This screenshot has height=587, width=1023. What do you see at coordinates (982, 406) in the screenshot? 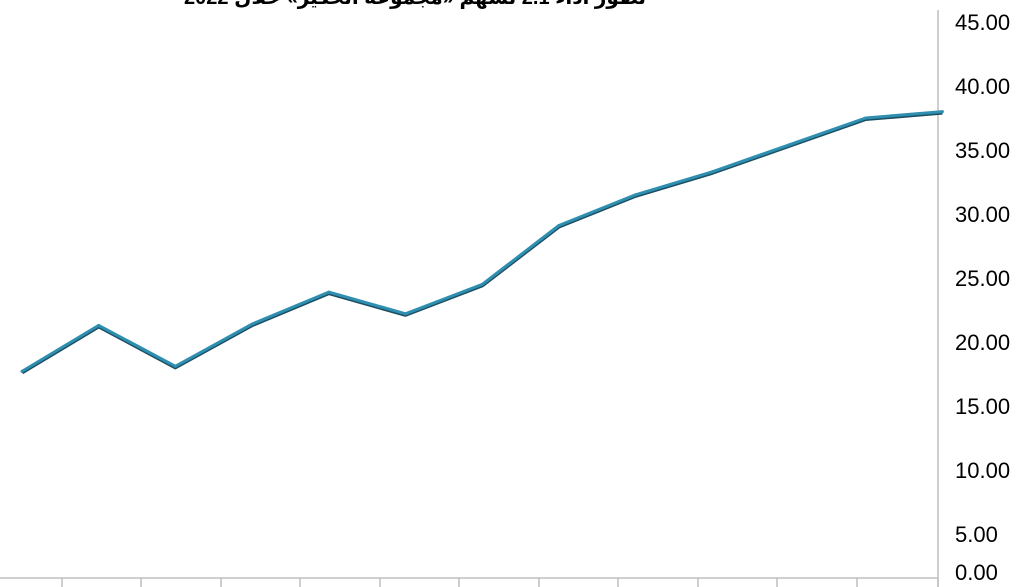
I see `y-tick-label: 15.00` at bounding box center [982, 406].